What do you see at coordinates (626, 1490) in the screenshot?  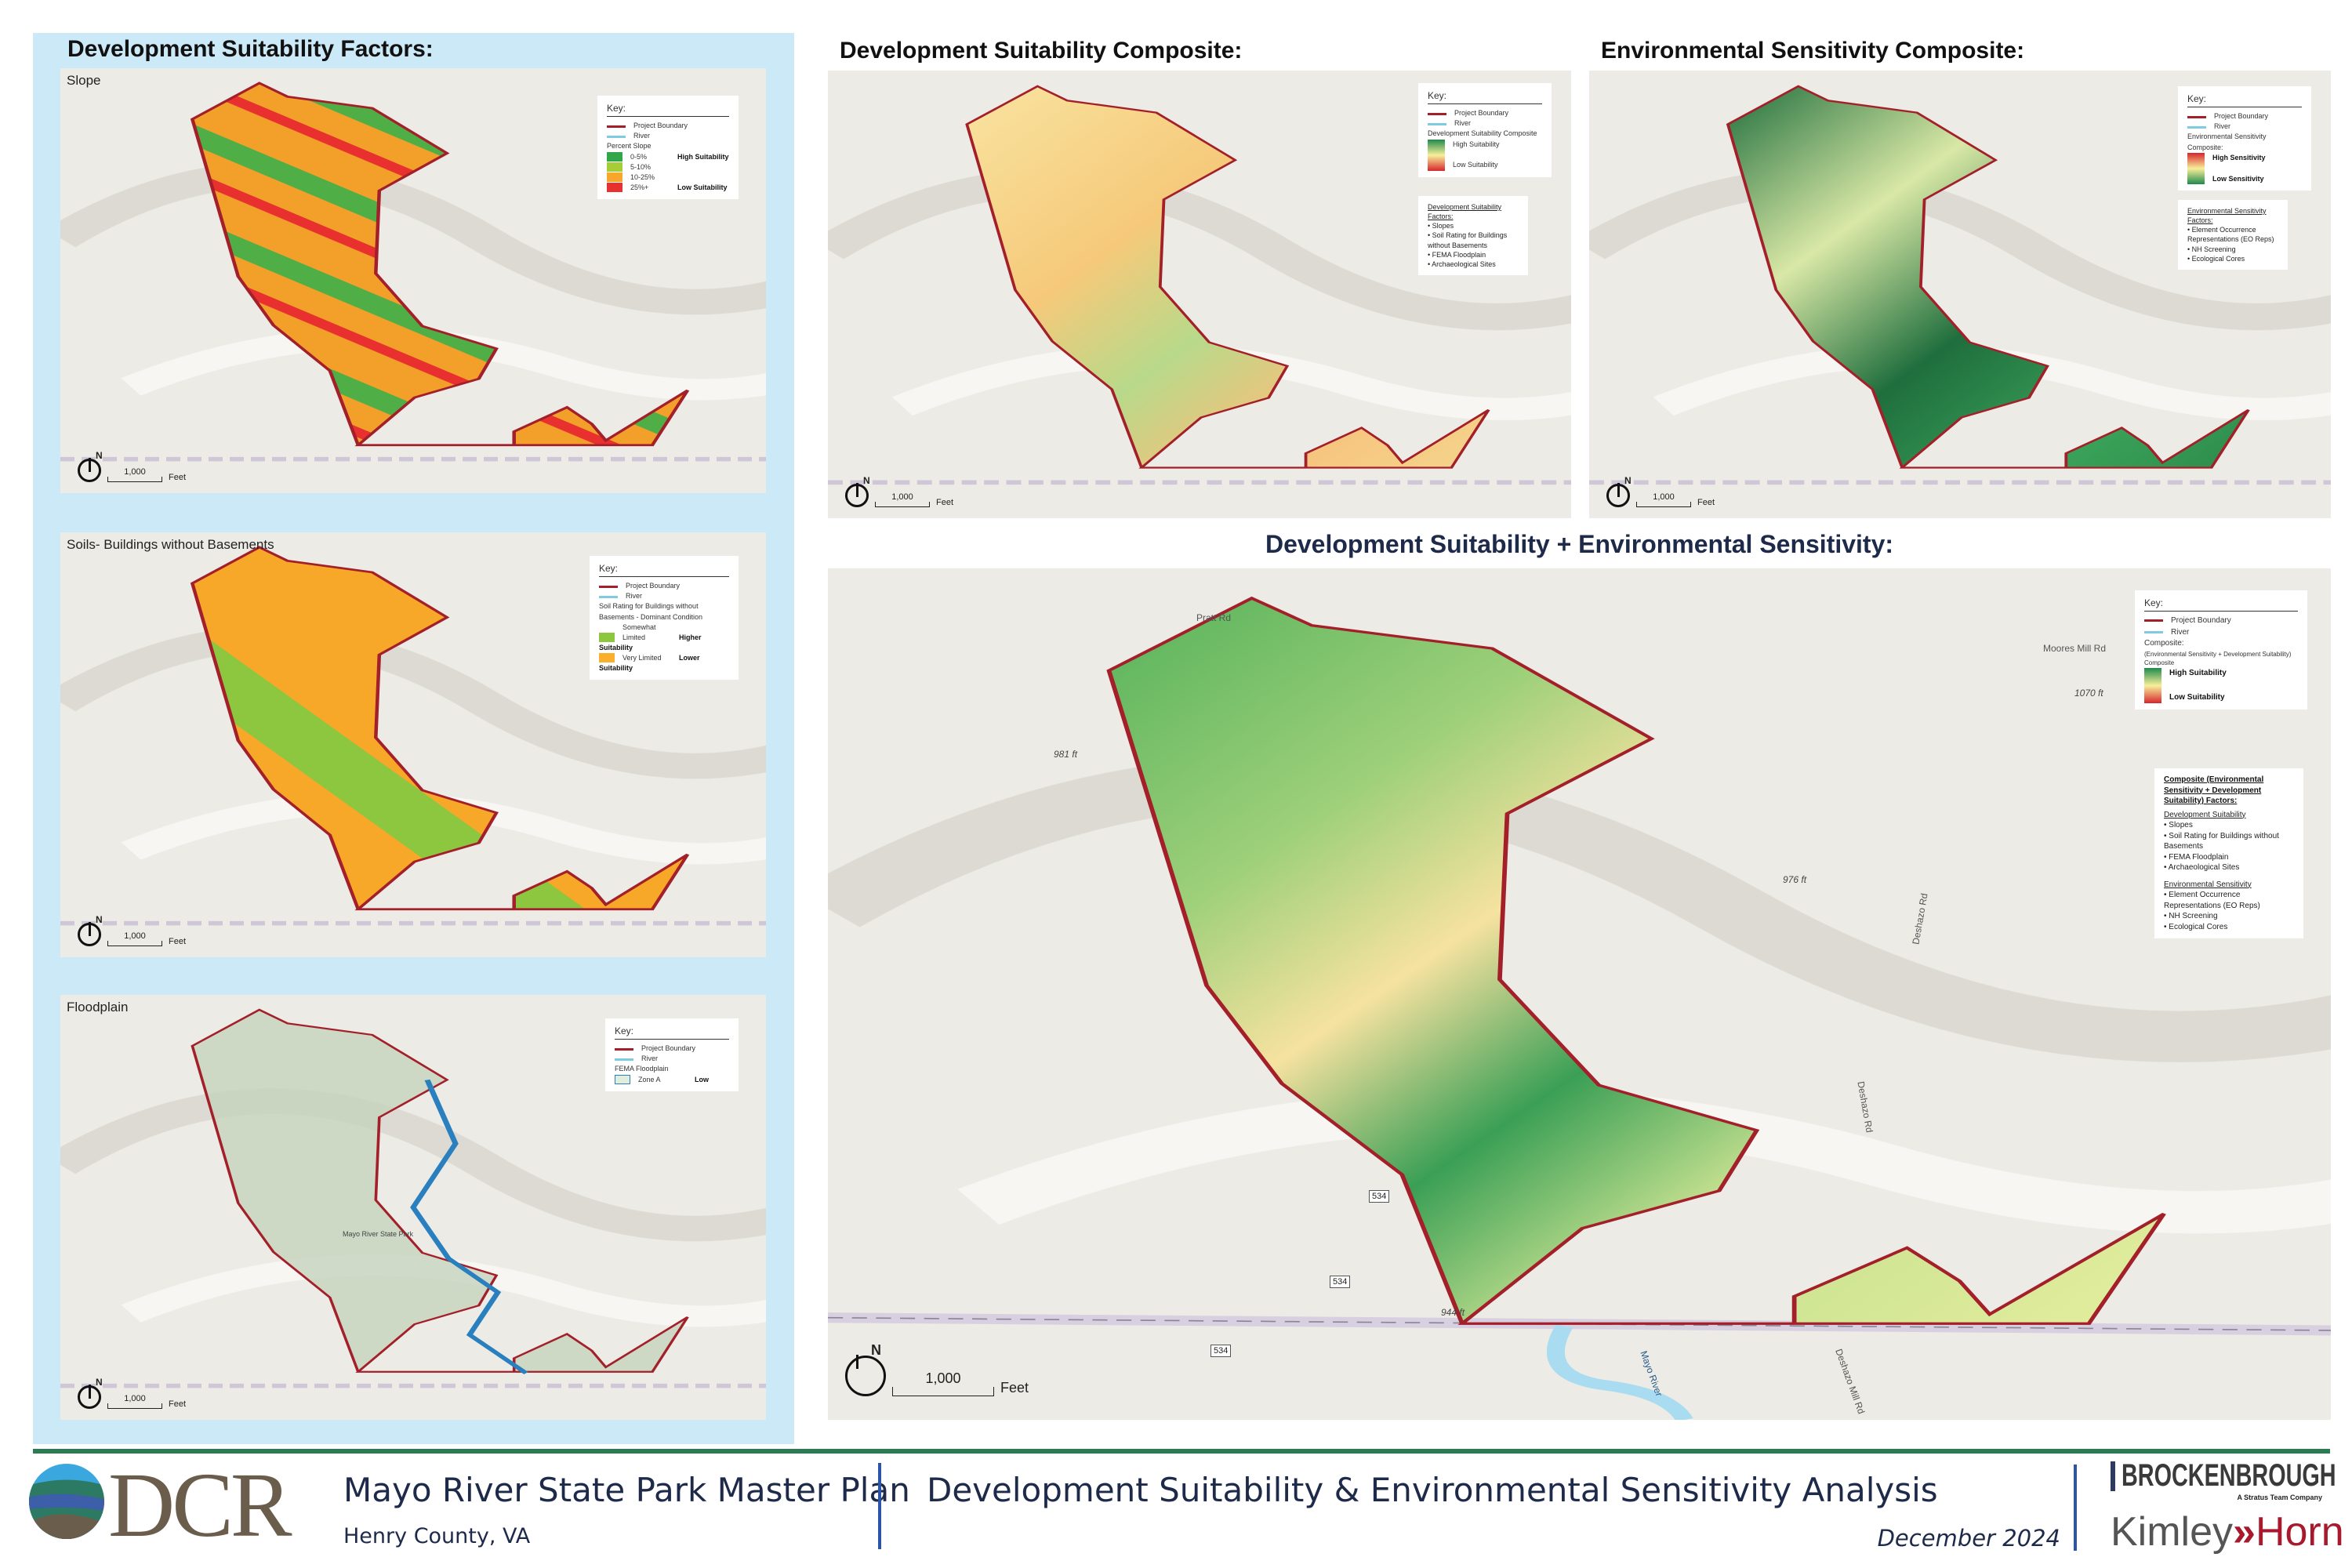 I see `project-name: Mayo River State Park Master Plan` at bounding box center [626, 1490].